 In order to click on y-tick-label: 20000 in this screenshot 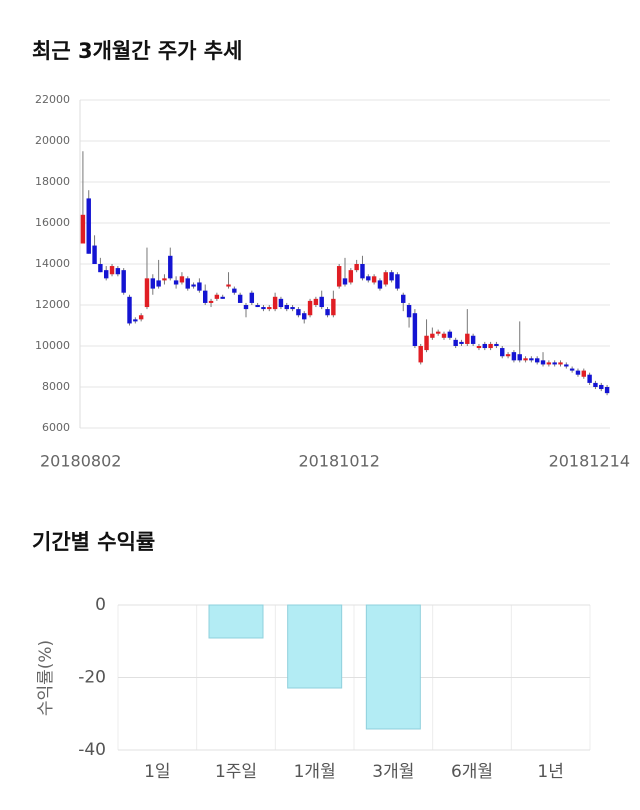, I will do `click(52, 140)`.